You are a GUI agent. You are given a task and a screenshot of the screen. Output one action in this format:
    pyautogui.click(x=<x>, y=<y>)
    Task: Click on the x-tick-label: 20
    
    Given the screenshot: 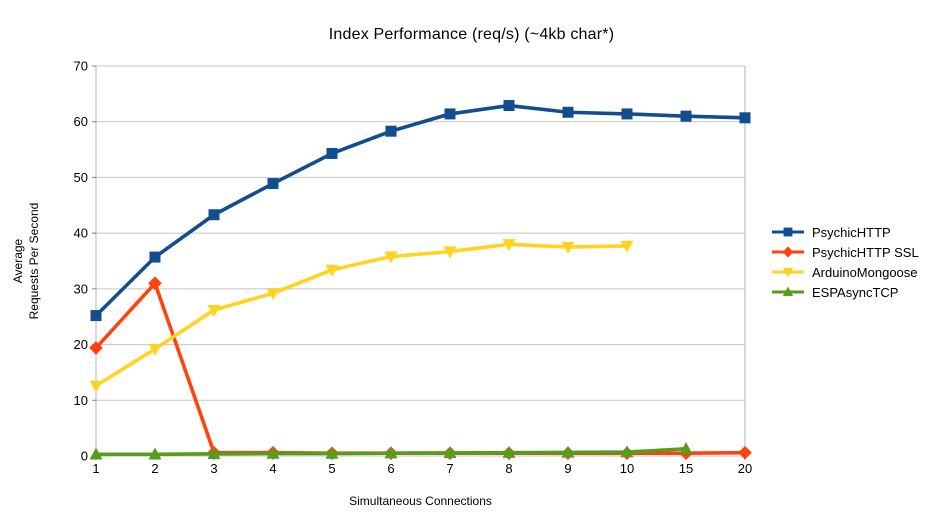 What is the action you would take?
    pyautogui.click(x=745, y=468)
    